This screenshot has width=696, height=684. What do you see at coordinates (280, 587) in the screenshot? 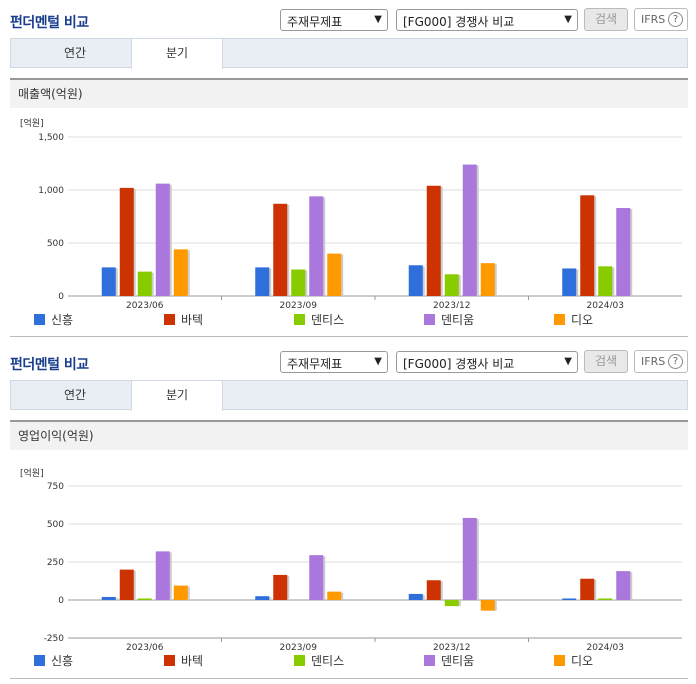
I see `bar-바텍-2023/09` at bounding box center [280, 587].